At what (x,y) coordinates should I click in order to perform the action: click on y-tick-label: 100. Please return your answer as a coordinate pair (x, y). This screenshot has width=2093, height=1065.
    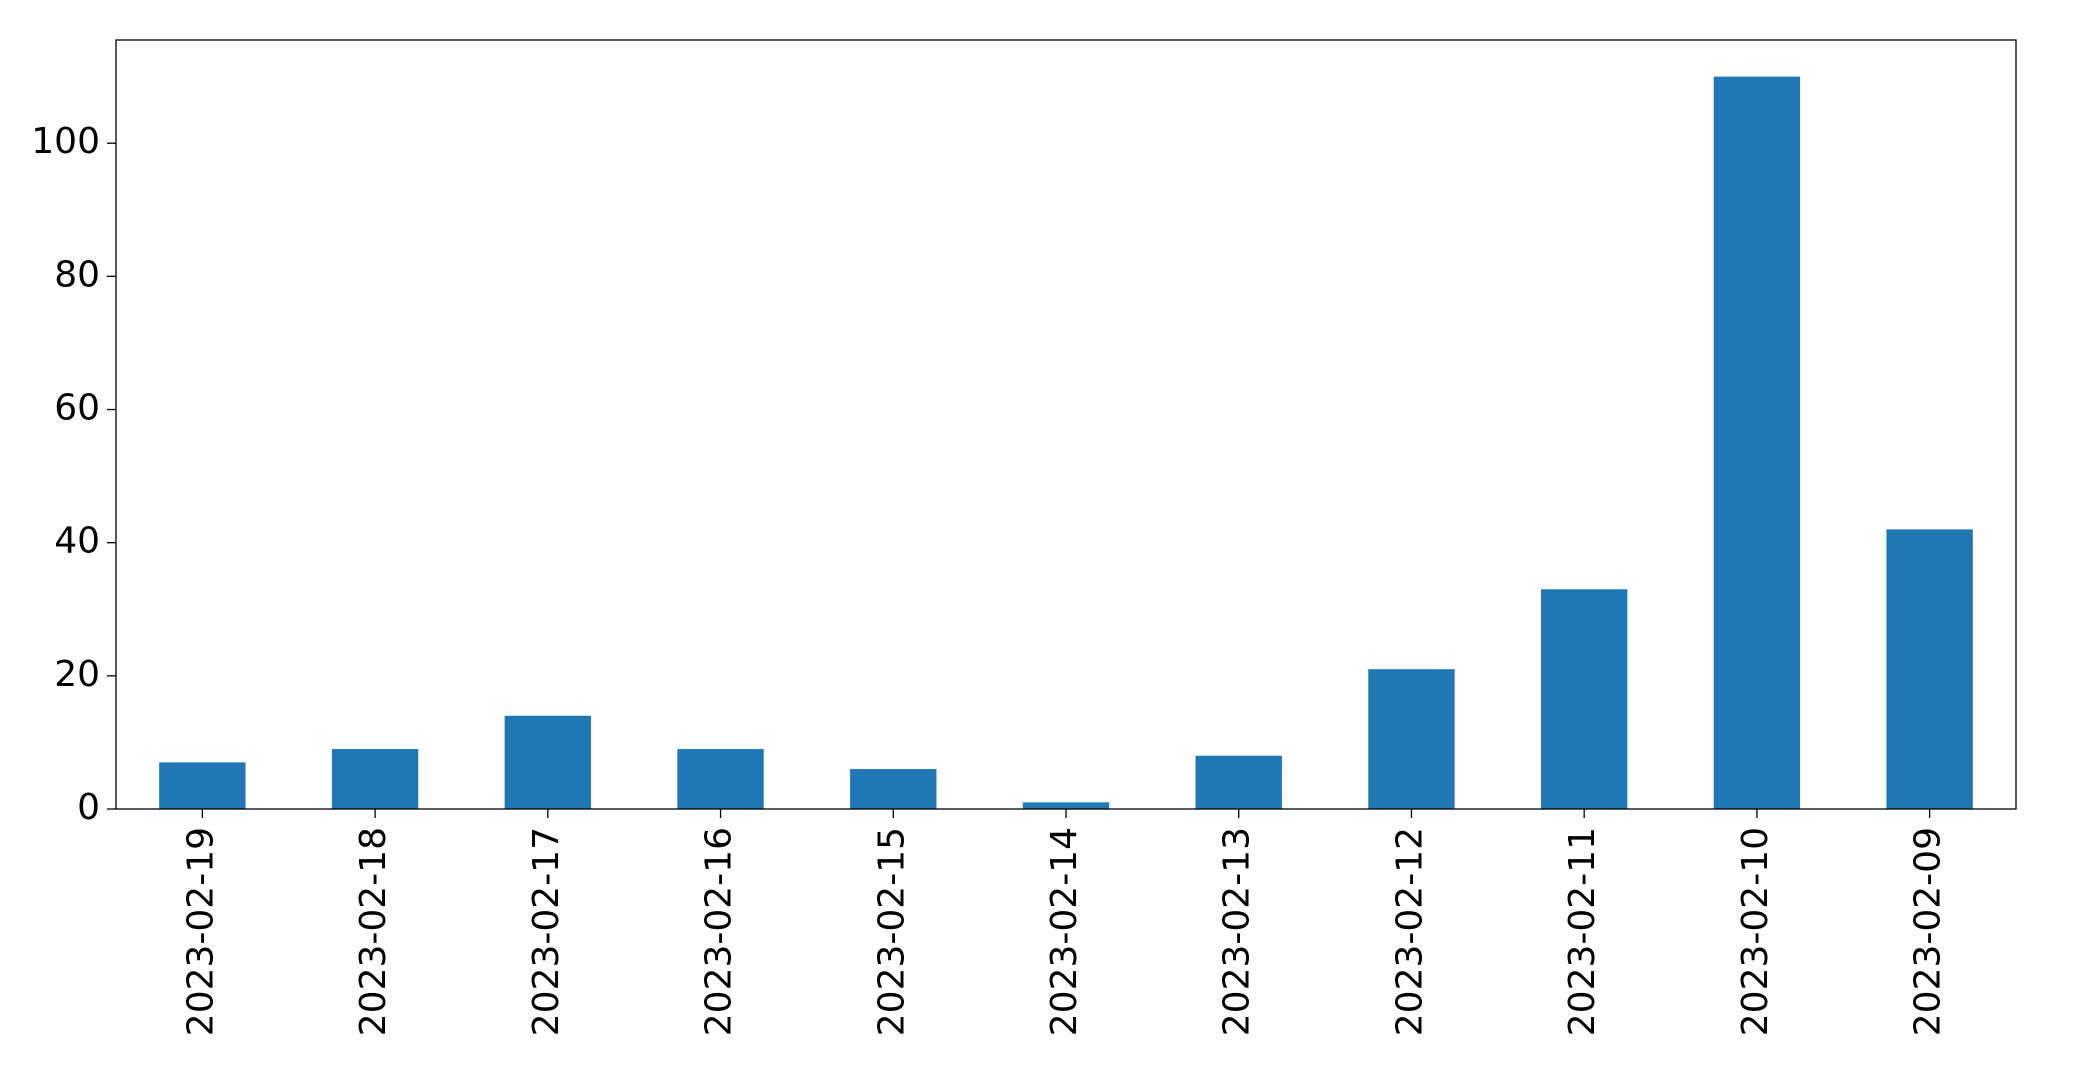
    Looking at the image, I should click on (65, 141).